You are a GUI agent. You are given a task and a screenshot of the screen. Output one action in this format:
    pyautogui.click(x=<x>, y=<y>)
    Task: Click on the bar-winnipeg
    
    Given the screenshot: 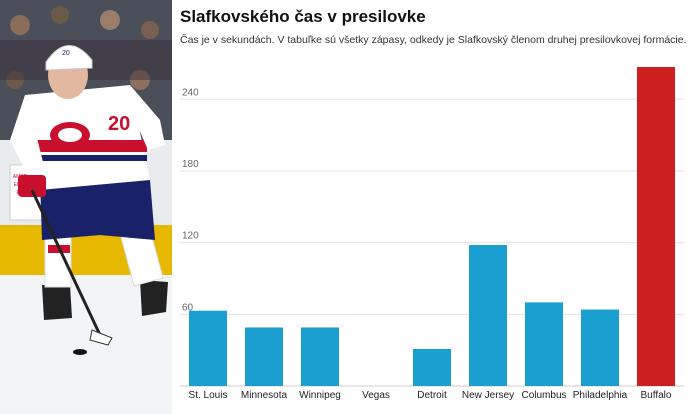 What is the action you would take?
    pyautogui.click(x=320, y=356)
    